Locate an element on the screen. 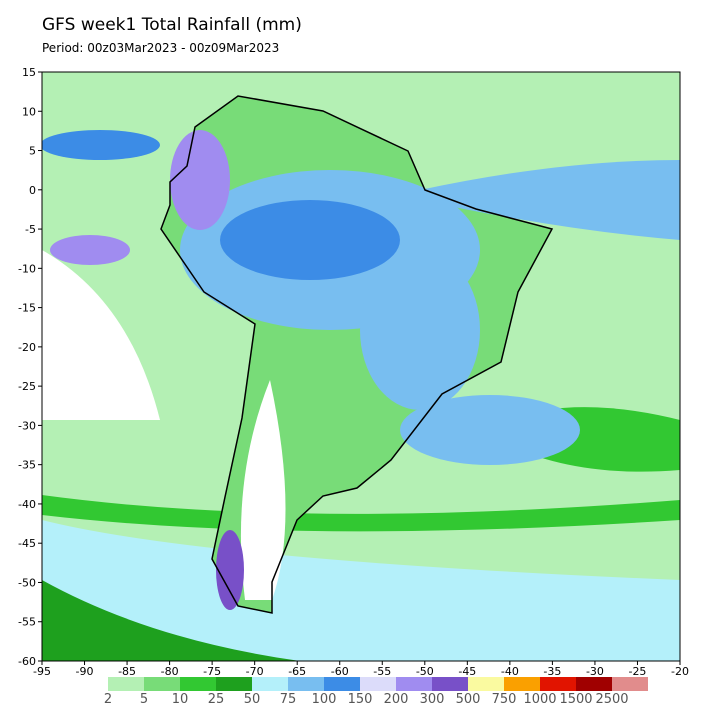 The height and width of the screenshot is (725, 721). title: GFS week1 Total Rainfall (mm) is located at coordinates (172, 25).